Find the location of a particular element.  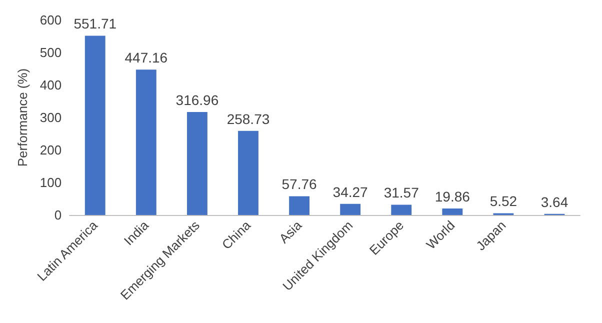

y-axis-title: Performance (%) is located at coordinates (22, 117).